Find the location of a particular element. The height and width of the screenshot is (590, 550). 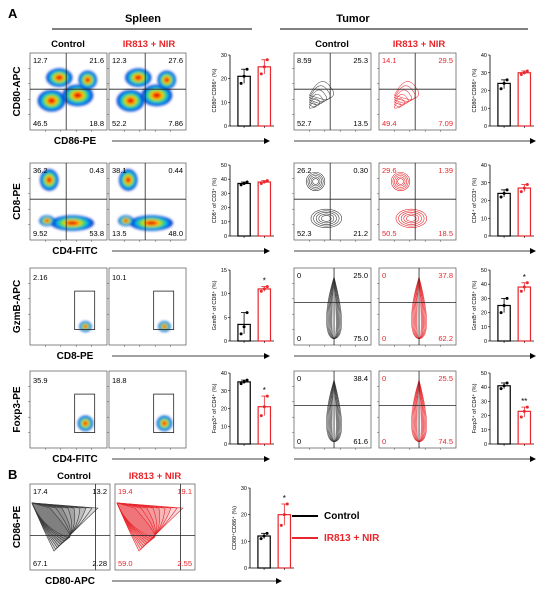

quadrant-value-ur: 1.39 is located at coordinates (445, 170).